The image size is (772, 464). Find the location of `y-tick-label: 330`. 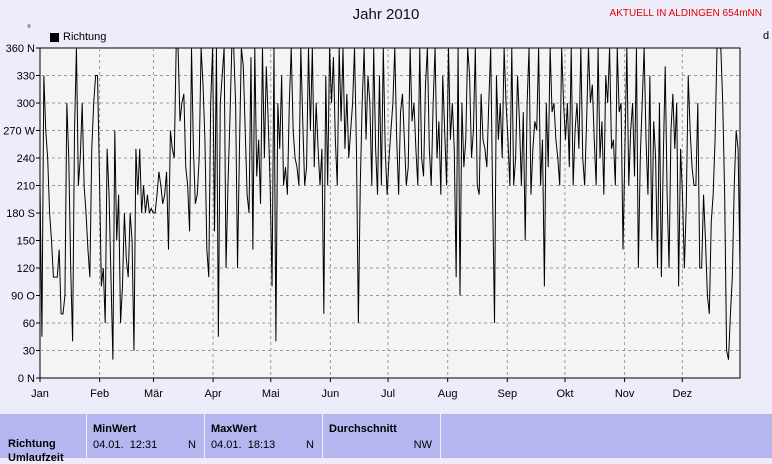

y-tick-label: 330 is located at coordinates (26, 77).